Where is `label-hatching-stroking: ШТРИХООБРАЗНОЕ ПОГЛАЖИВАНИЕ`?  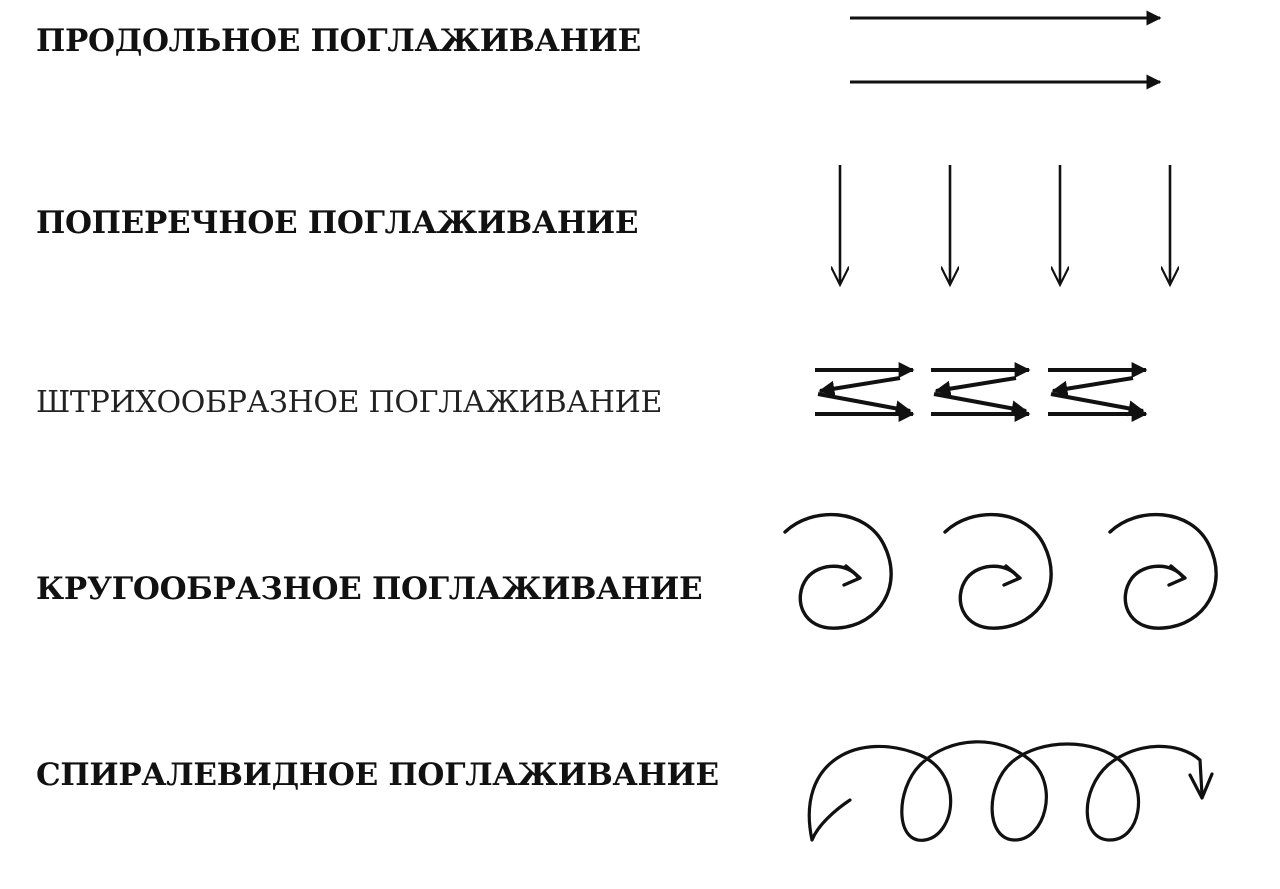
label-hatching-stroking: ШТРИХООБРАЗНОЕ ПОГЛАЖИВАНИЕ is located at coordinates (349, 402).